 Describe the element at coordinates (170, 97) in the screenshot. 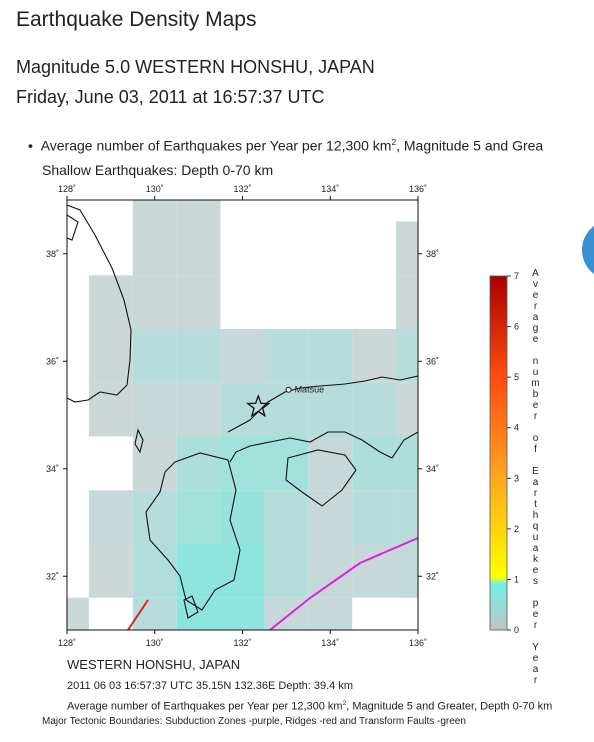

I see `datetime: Friday, June 03, 2011 at 16:57:37 UTC` at that location.